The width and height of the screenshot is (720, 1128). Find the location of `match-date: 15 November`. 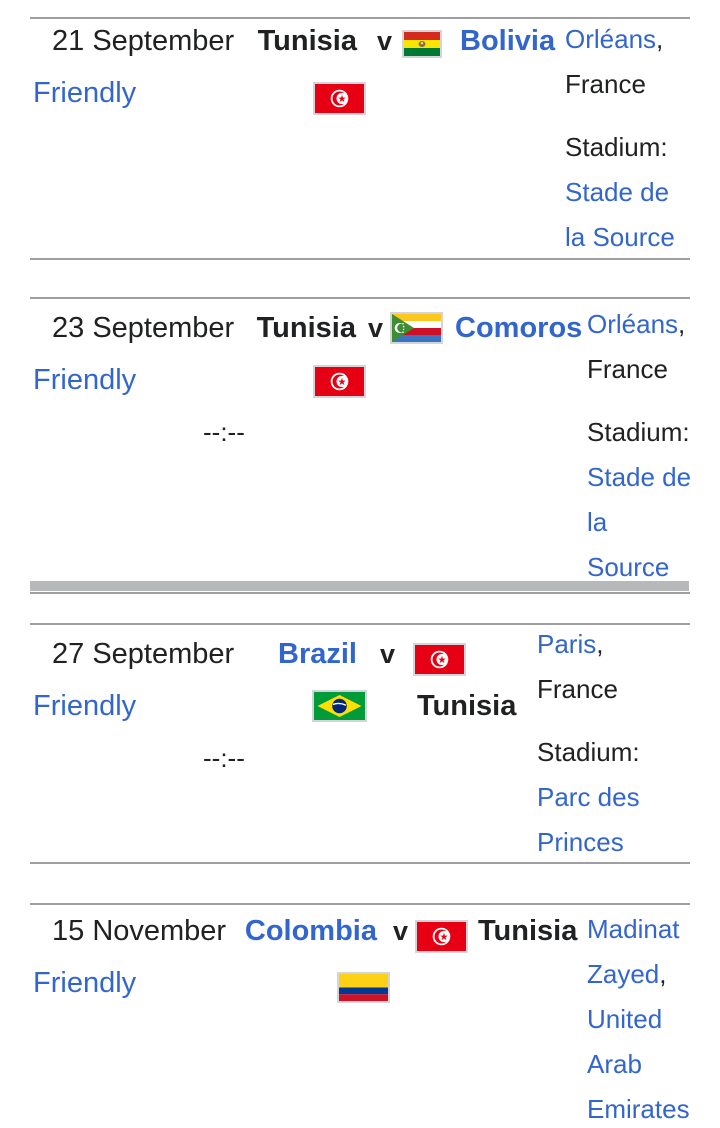

match-date: 15 November is located at coordinates (139, 931).